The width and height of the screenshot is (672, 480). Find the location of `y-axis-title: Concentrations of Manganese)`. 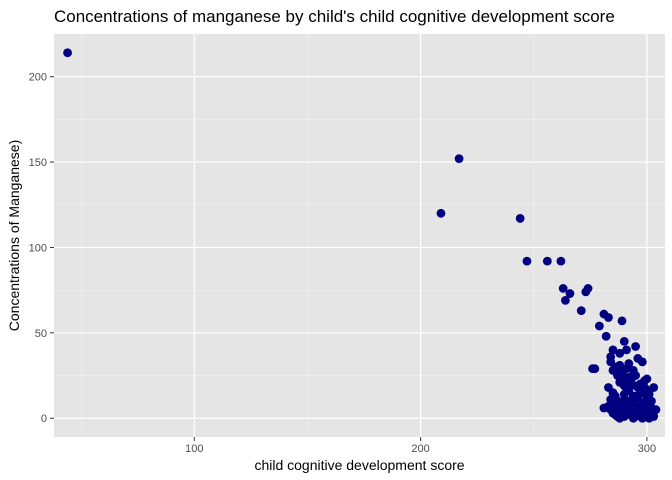

y-axis-title: Concentrations of Manganese) is located at coordinates (14, 235).